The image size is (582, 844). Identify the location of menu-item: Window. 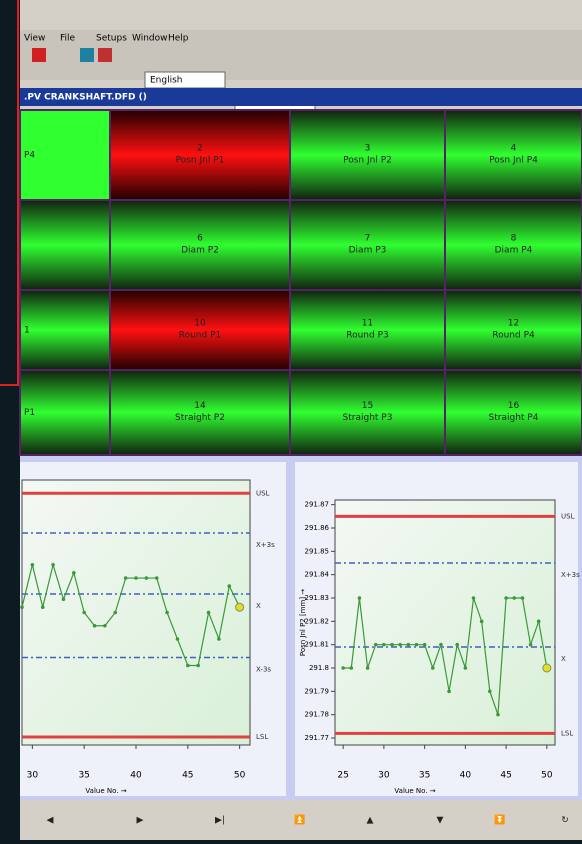
(150, 39).